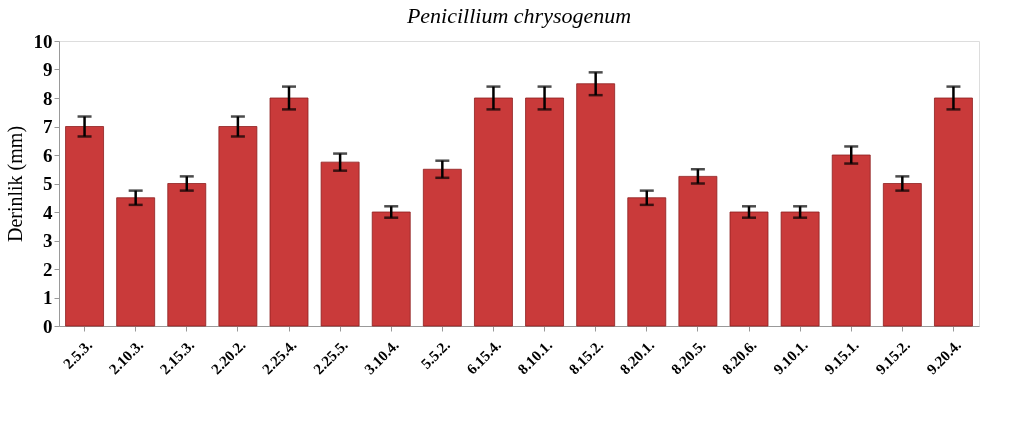  What do you see at coordinates (48, 98) in the screenshot?
I see `y-tick-label: 8` at bounding box center [48, 98].